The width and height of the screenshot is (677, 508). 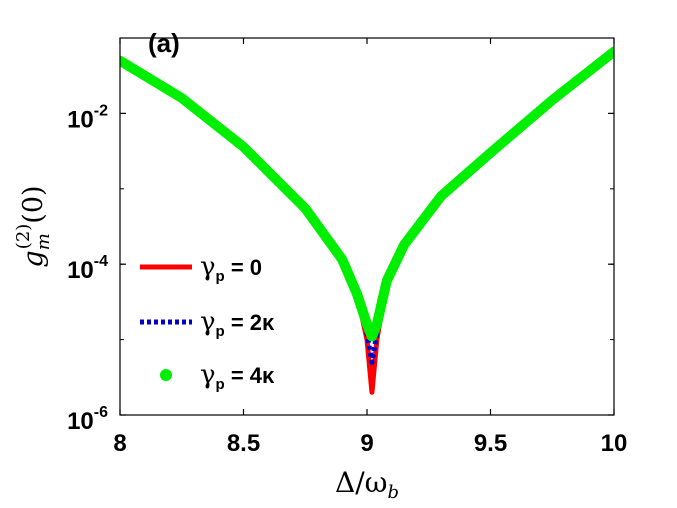 I want to click on y-tick-label: 10⁻², so click(x=87, y=117).